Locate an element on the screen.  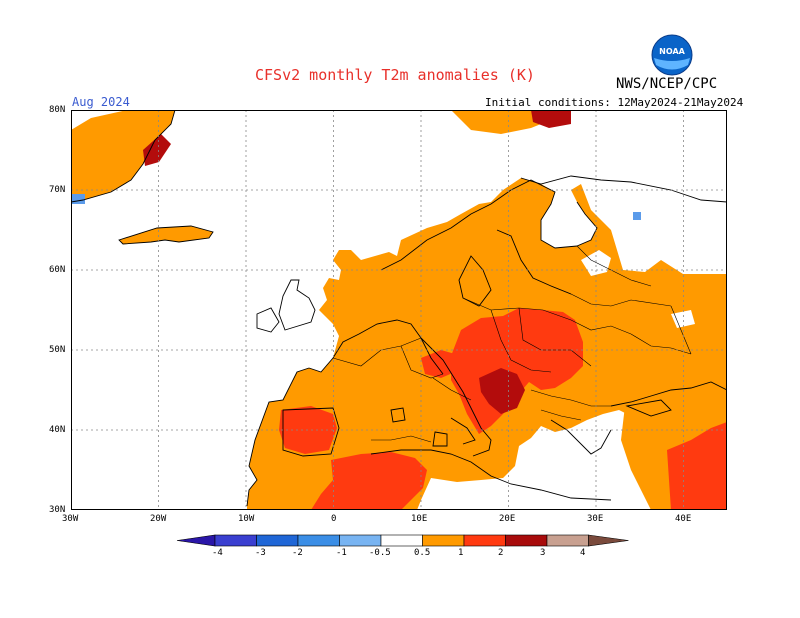
colorbar-arrow-low is located at coordinates (196, 540).